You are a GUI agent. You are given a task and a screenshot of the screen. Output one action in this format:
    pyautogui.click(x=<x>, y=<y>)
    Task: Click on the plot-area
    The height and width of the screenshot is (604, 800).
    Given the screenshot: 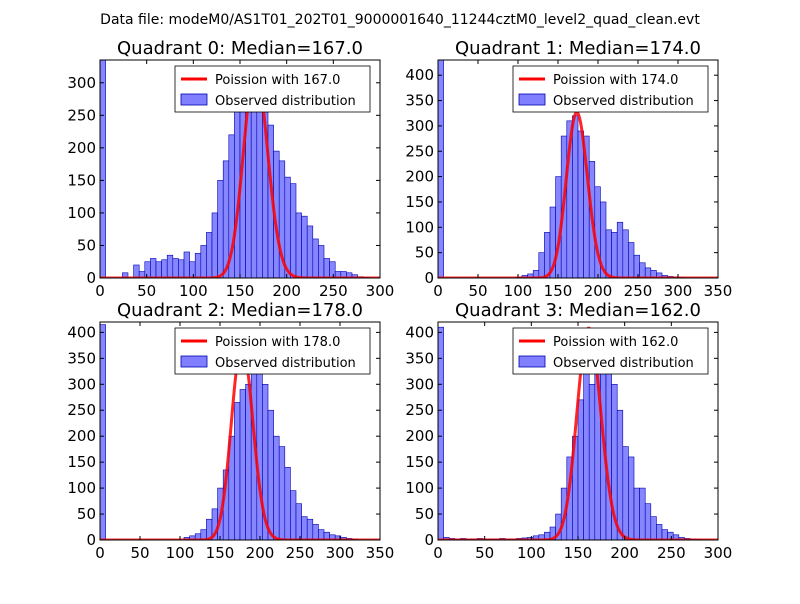 What is the action you would take?
    pyautogui.click(x=578, y=169)
    